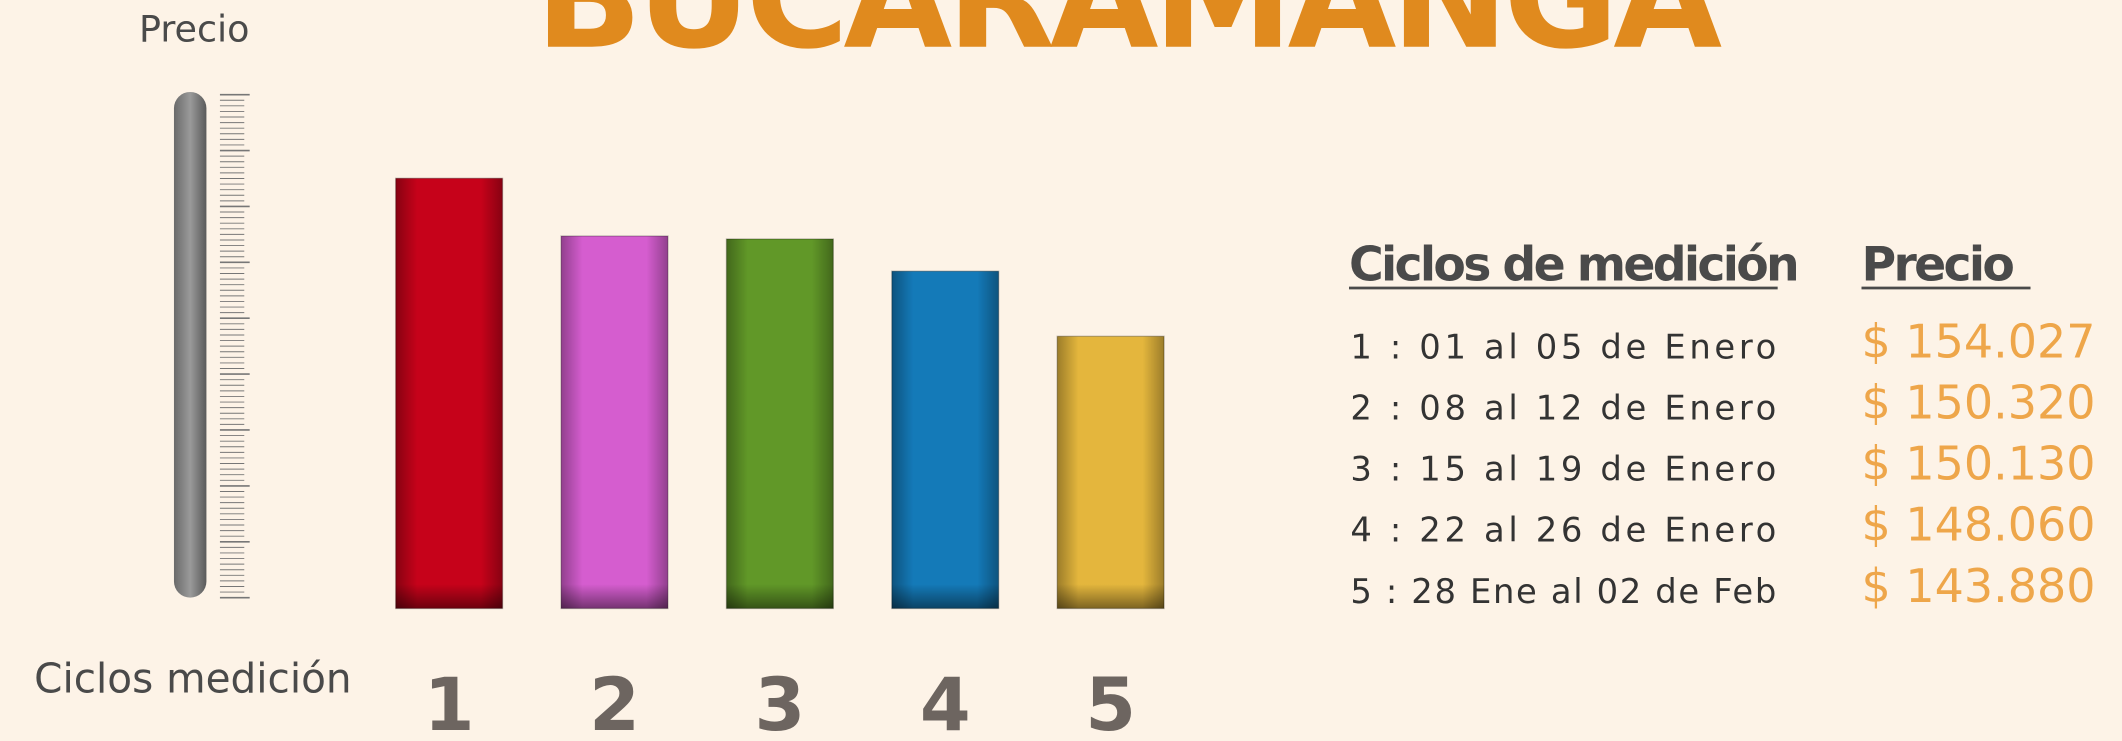 This screenshot has height=741, width=2122. Describe the element at coordinates (234, 346) in the screenshot. I see `ruler` at that location.